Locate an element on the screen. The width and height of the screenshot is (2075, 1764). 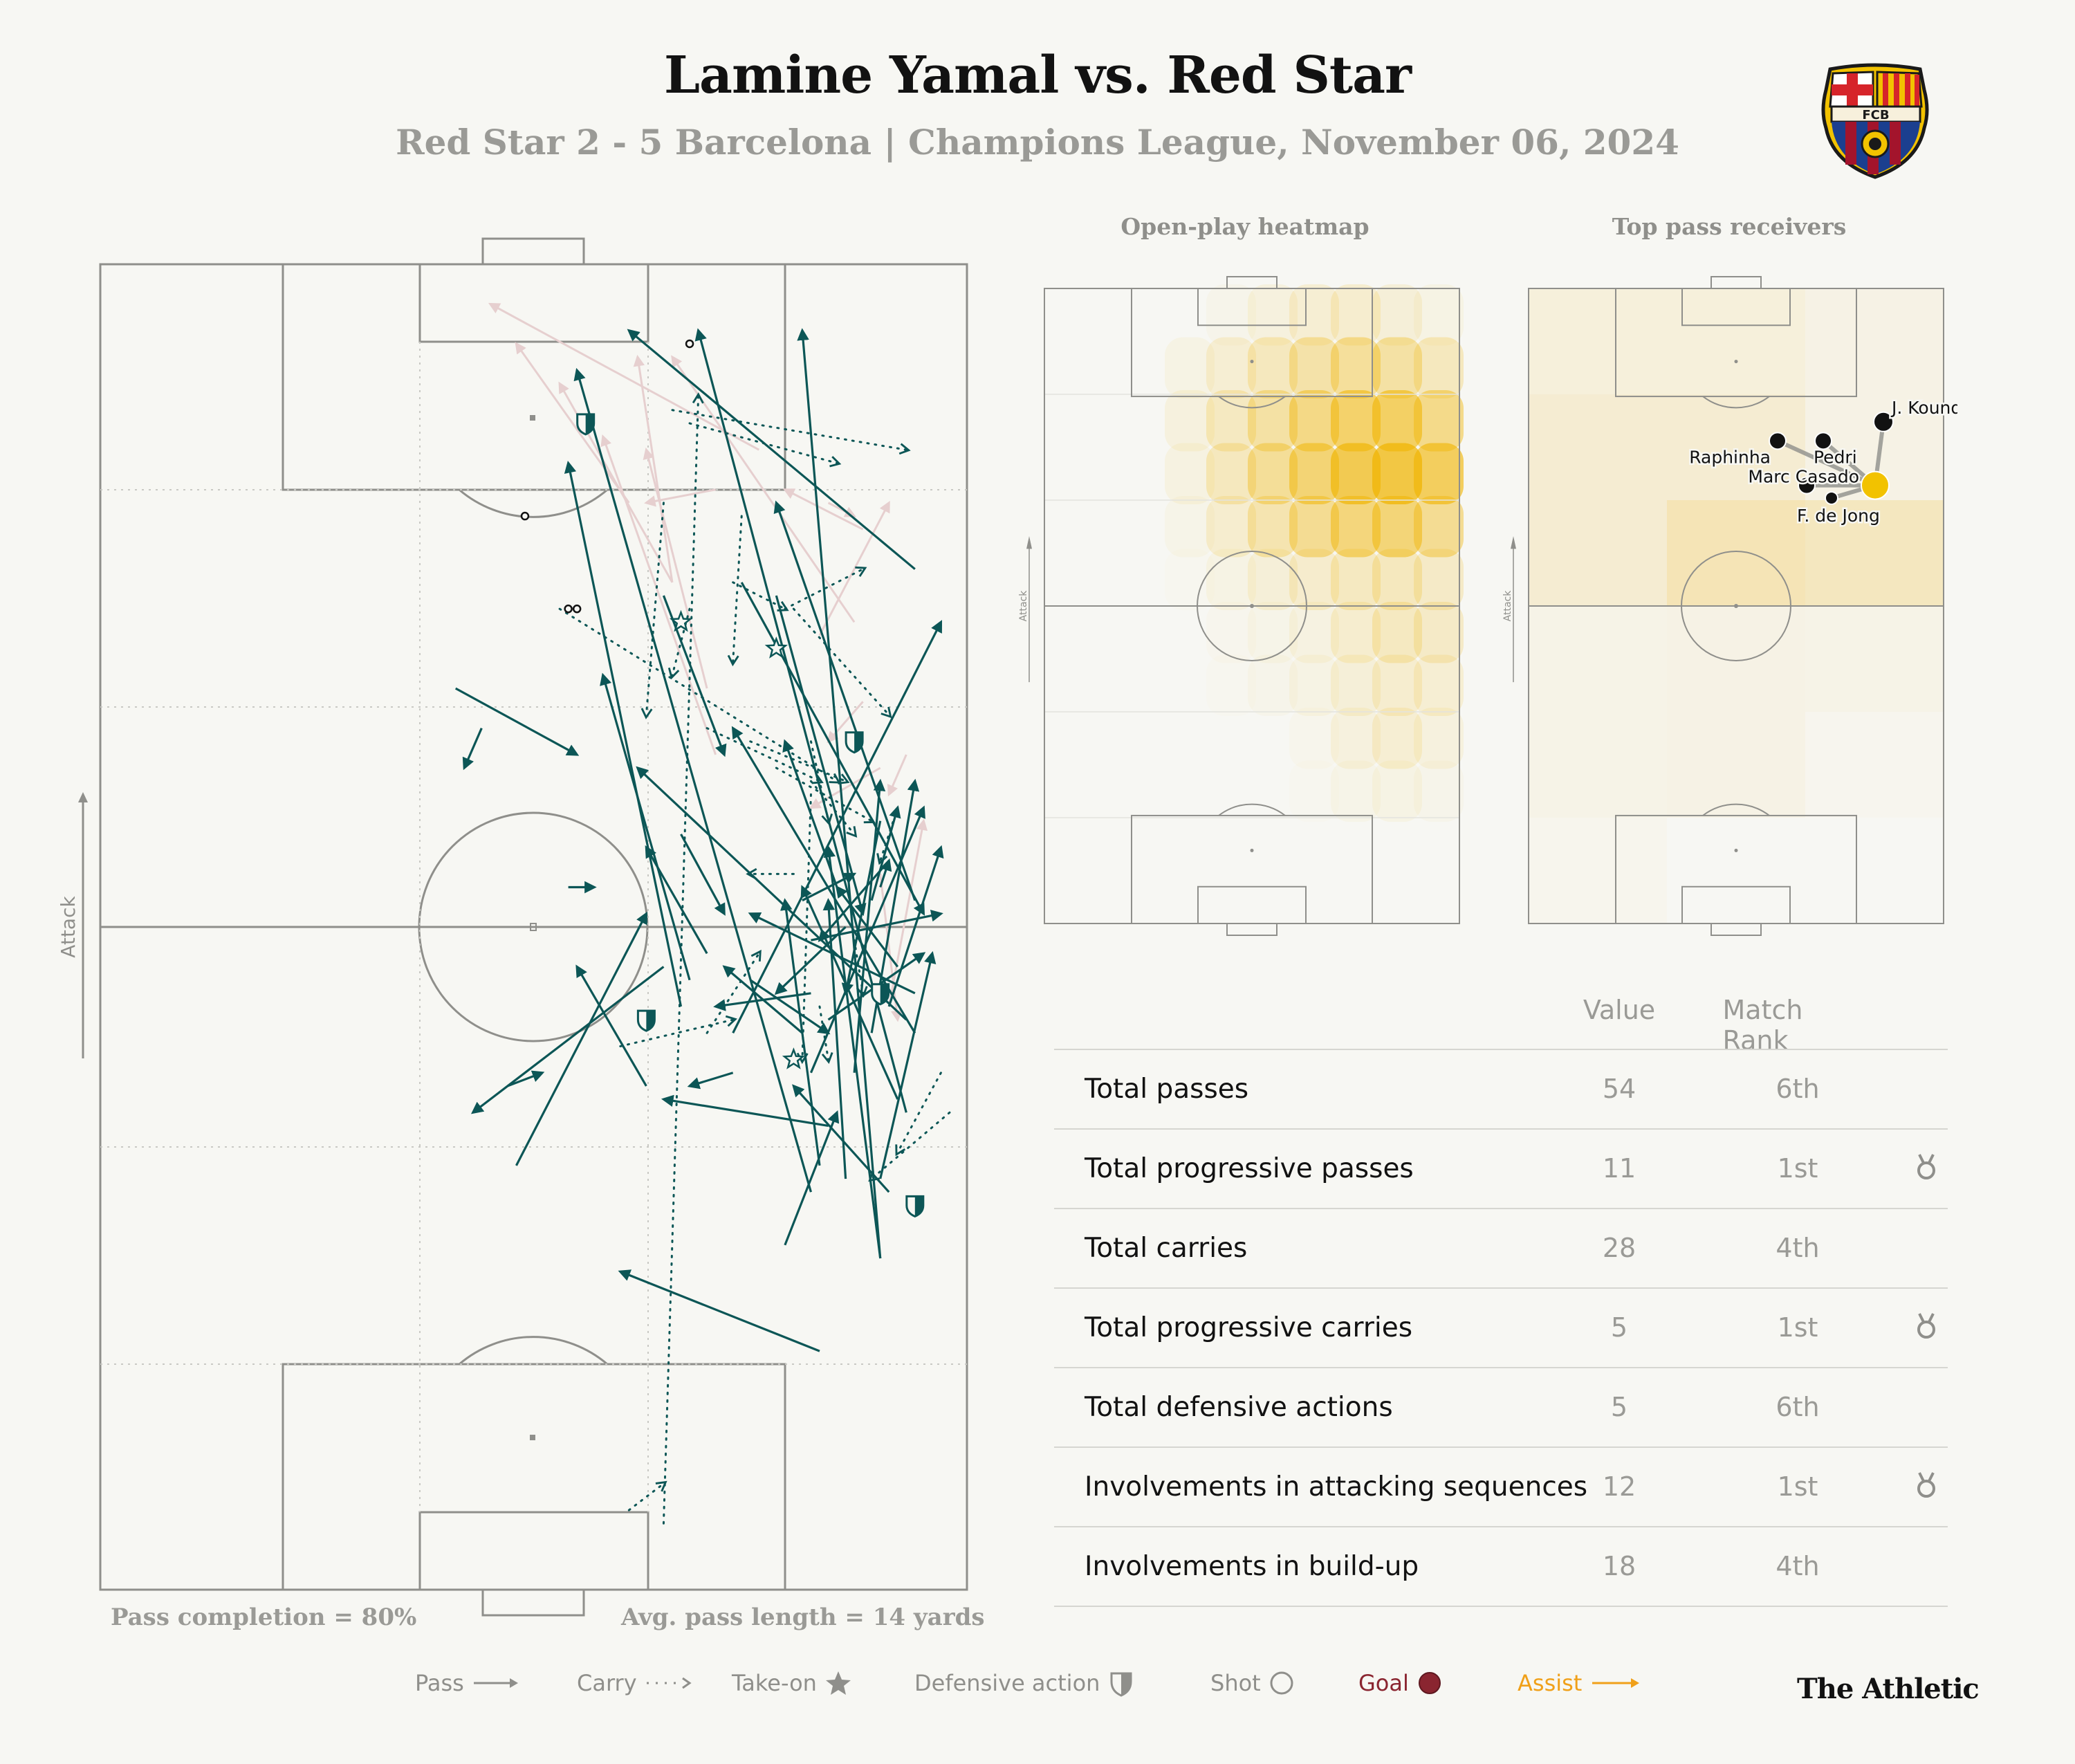
brand-logo: The Athletic is located at coordinates (1888, 1689).